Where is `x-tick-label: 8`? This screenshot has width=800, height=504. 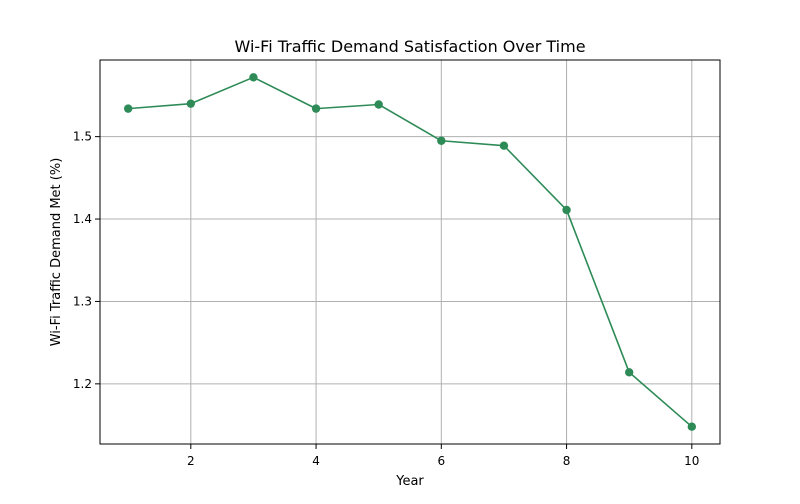
x-tick-label: 8 is located at coordinates (567, 461).